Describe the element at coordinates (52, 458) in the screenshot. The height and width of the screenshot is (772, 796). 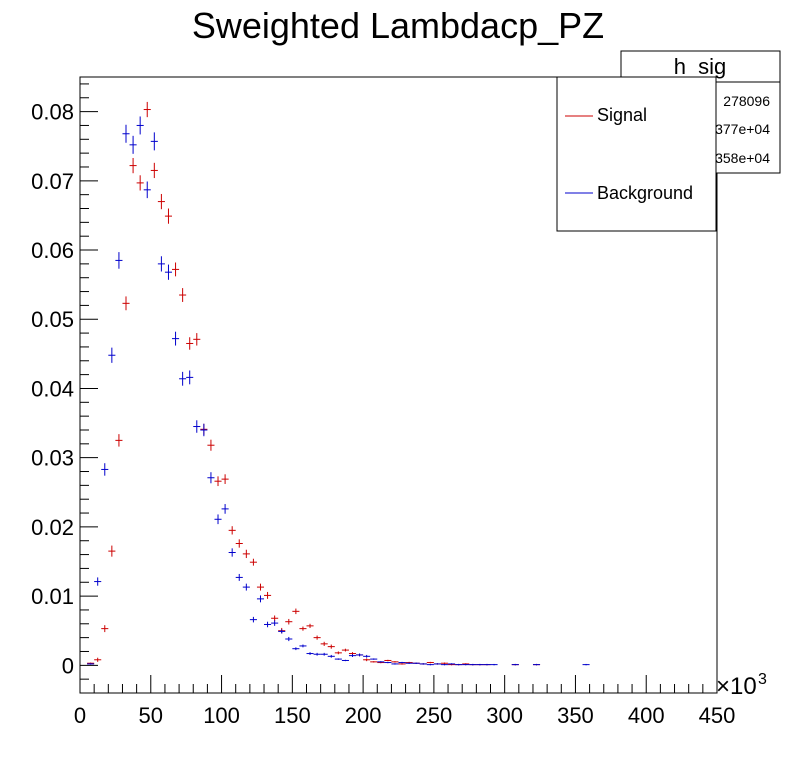
I see `y-tick-label: 0.03` at that location.